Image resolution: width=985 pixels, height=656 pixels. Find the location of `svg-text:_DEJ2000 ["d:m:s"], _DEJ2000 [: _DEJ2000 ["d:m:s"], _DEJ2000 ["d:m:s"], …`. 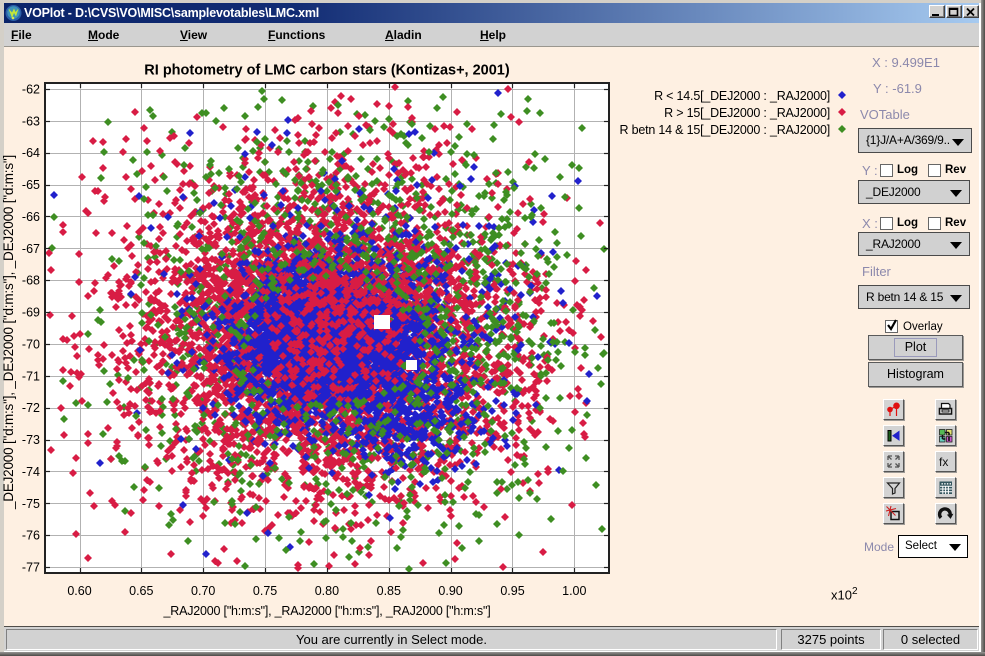

svg-text:_DEJ2000 ["d:m:s"], _DEJ2000 [: _DEJ2000 ["d:m:s"], _DEJ2000 ["d:m:s"], … is located at coordinates (8, 332).